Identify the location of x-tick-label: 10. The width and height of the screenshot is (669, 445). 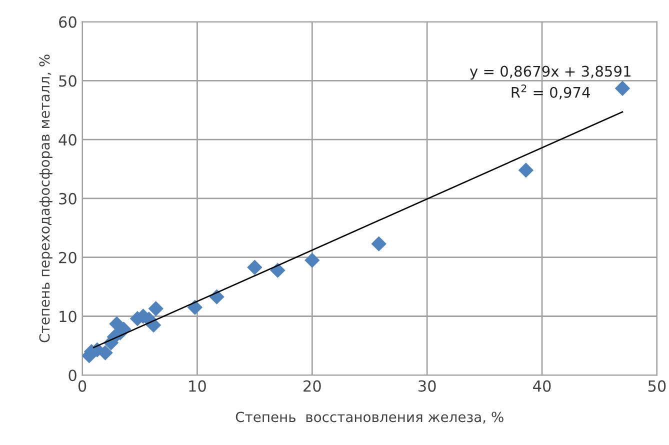
(197, 386).